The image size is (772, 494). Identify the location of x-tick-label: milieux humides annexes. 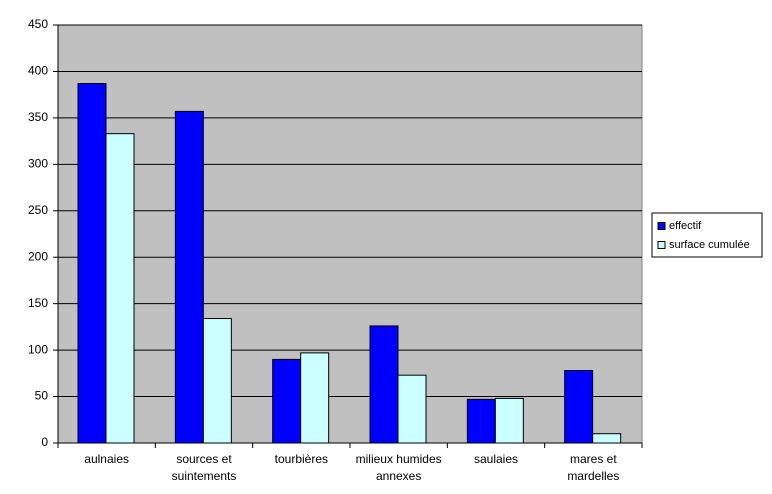
(398, 467).